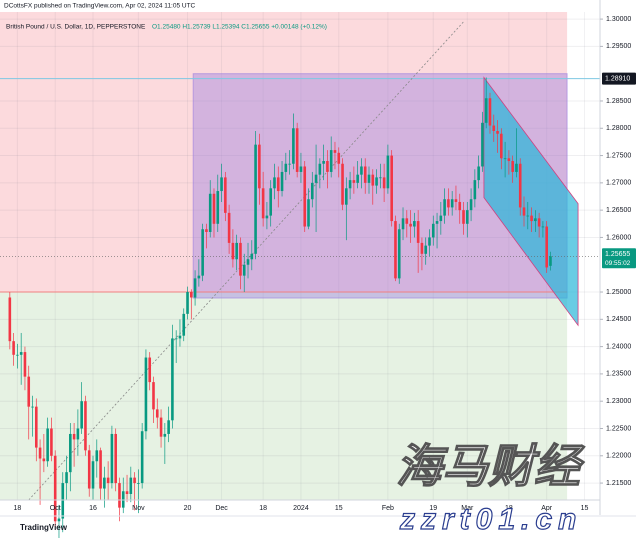 This screenshot has width=636, height=538. I want to click on x-tick-label: 16, so click(93, 508).